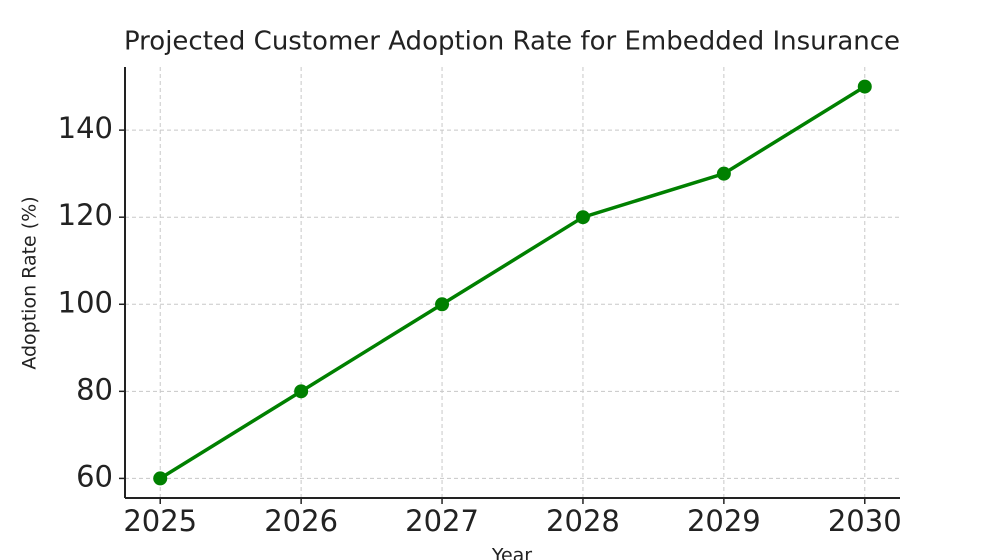 The width and height of the screenshot is (1000, 560). What do you see at coordinates (85, 128) in the screenshot?
I see `y-tick-label: 140` at bounding box center [85, 128].